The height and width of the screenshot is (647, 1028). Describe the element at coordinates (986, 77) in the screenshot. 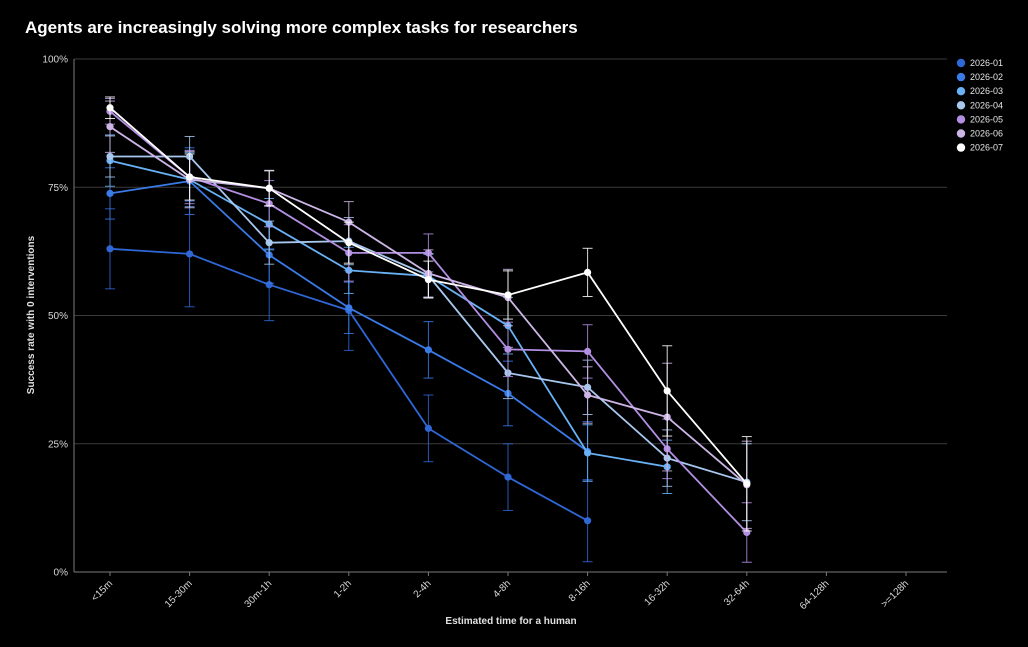

I see `legend-label: 2026-02` at that location.